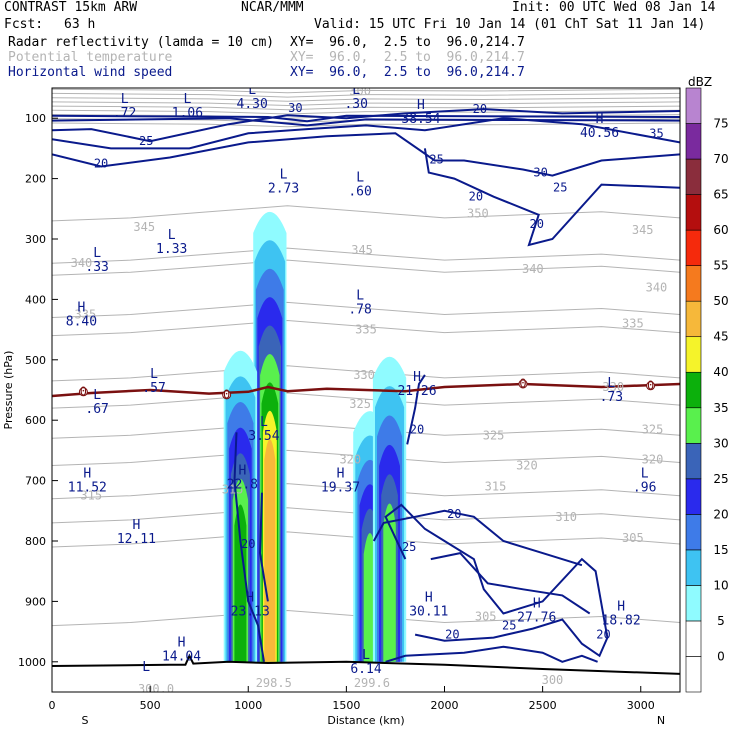  I want to click on wind-label: 20, so click(101, 164).